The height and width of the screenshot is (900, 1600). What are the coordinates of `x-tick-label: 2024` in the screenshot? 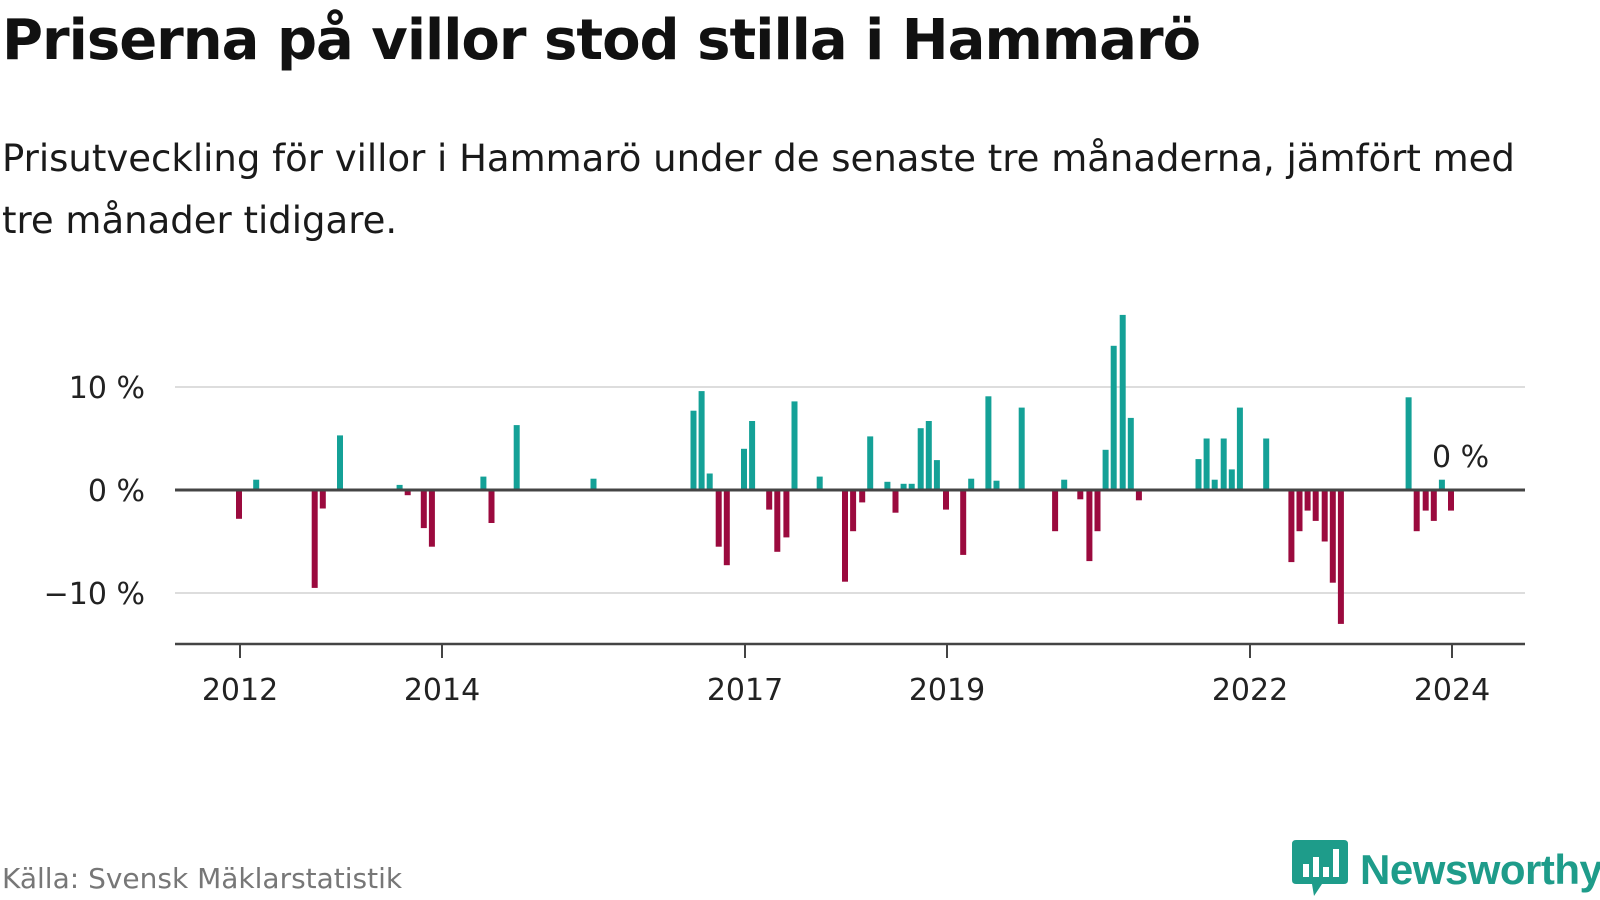 It's located at (1452, 690).